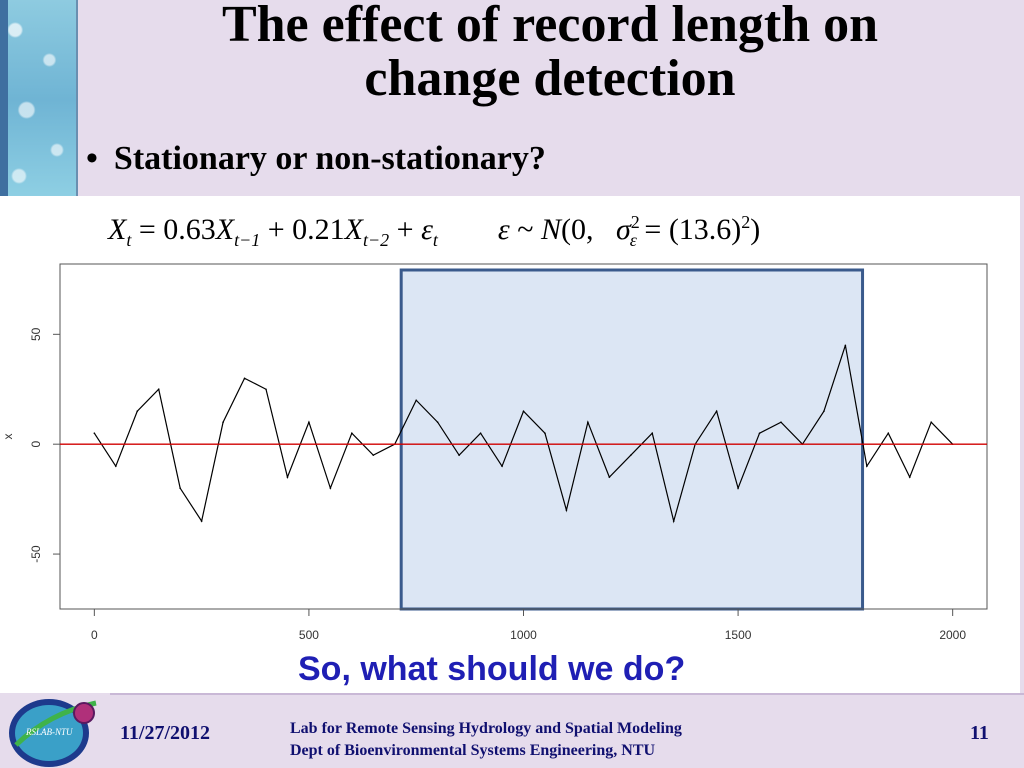  I want to click on water-texture-decoration, so click(39, 100).